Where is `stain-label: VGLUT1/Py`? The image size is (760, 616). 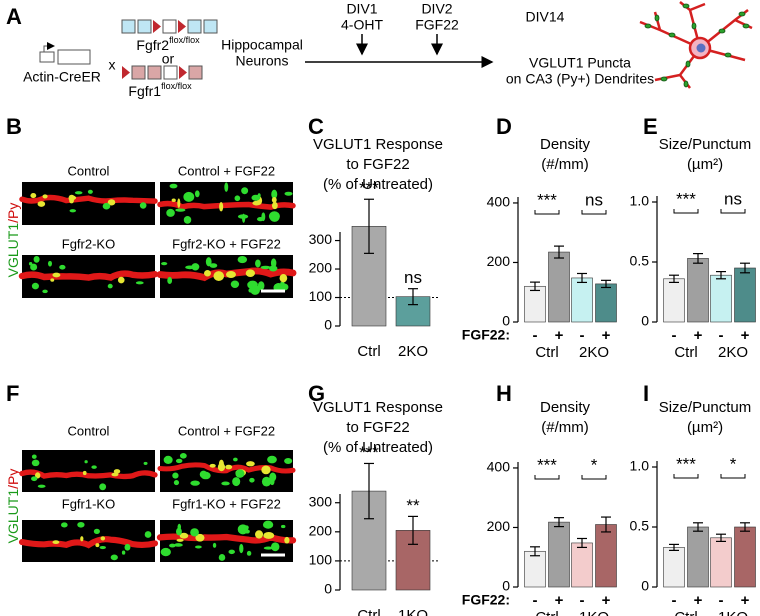
stain-label: VGLUT1/Py is located at coordinates (13, 240).